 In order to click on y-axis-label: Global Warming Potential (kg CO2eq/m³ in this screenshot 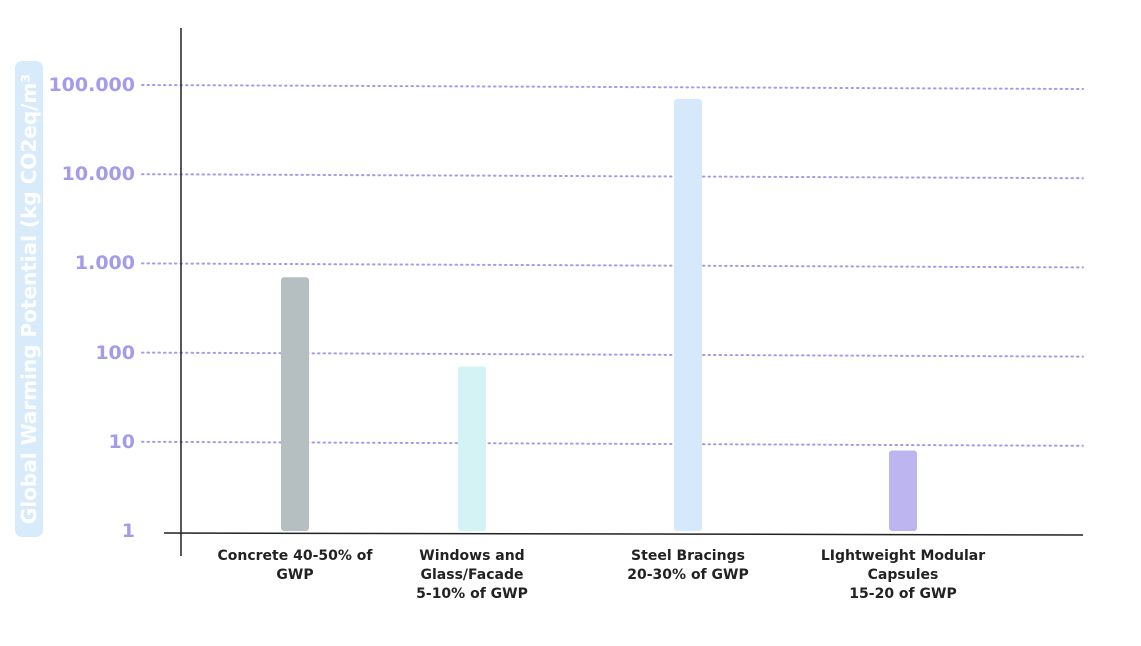, I will do `click(29, 299)`.